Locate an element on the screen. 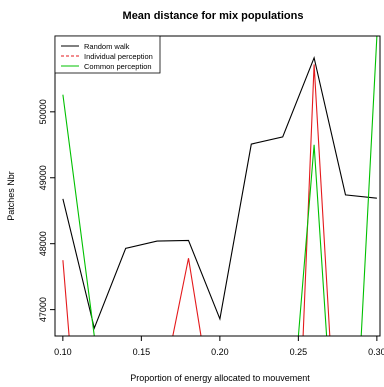 The image size is (384, 387). x-tick-label: 0.15 is located at coordinates (142, 352).